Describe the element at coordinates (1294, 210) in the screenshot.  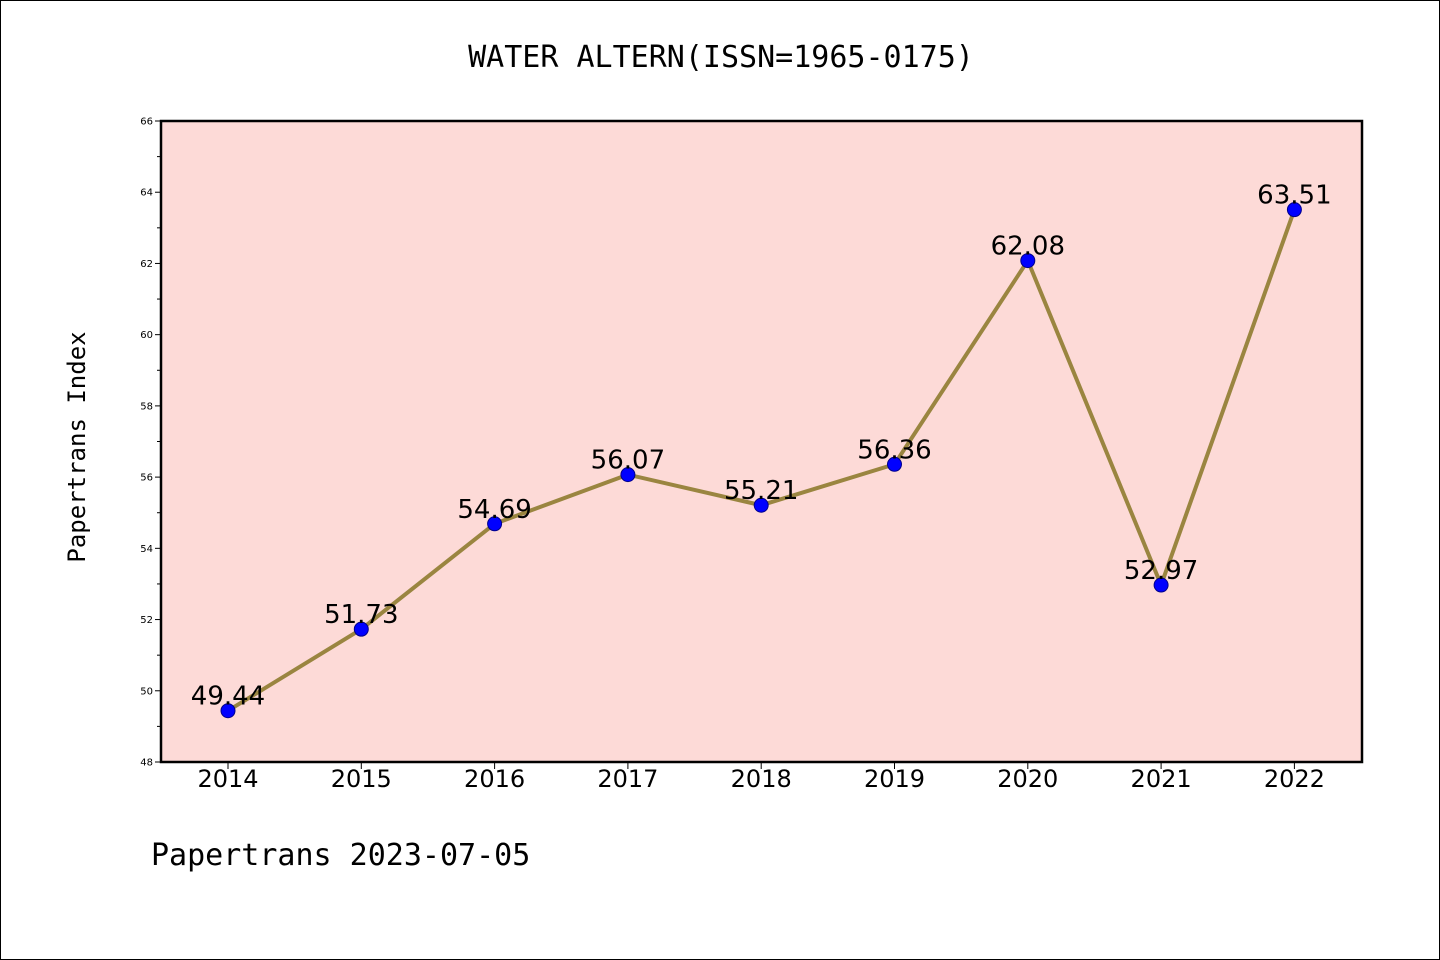
I see `data-point-2022` at that location.